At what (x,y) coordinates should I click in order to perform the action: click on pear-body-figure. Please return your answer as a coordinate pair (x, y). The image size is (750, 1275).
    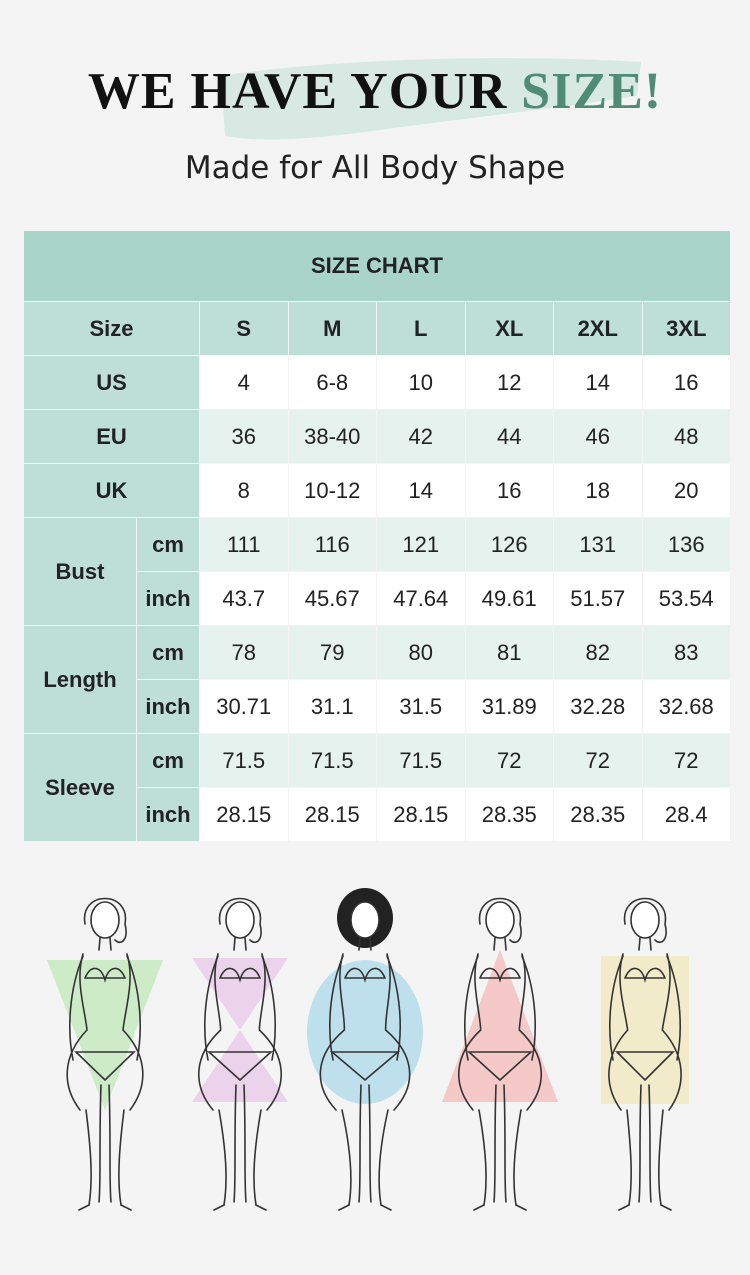
    Looking at the image, I should click on (500, 1054).